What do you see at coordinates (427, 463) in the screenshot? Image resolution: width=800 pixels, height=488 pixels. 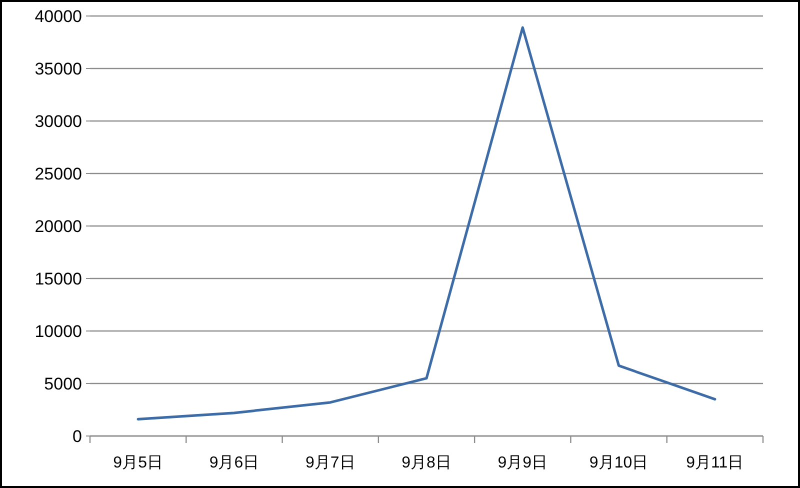 I see `x-tick-label: 9月8日` at bounding box center [427, 463].